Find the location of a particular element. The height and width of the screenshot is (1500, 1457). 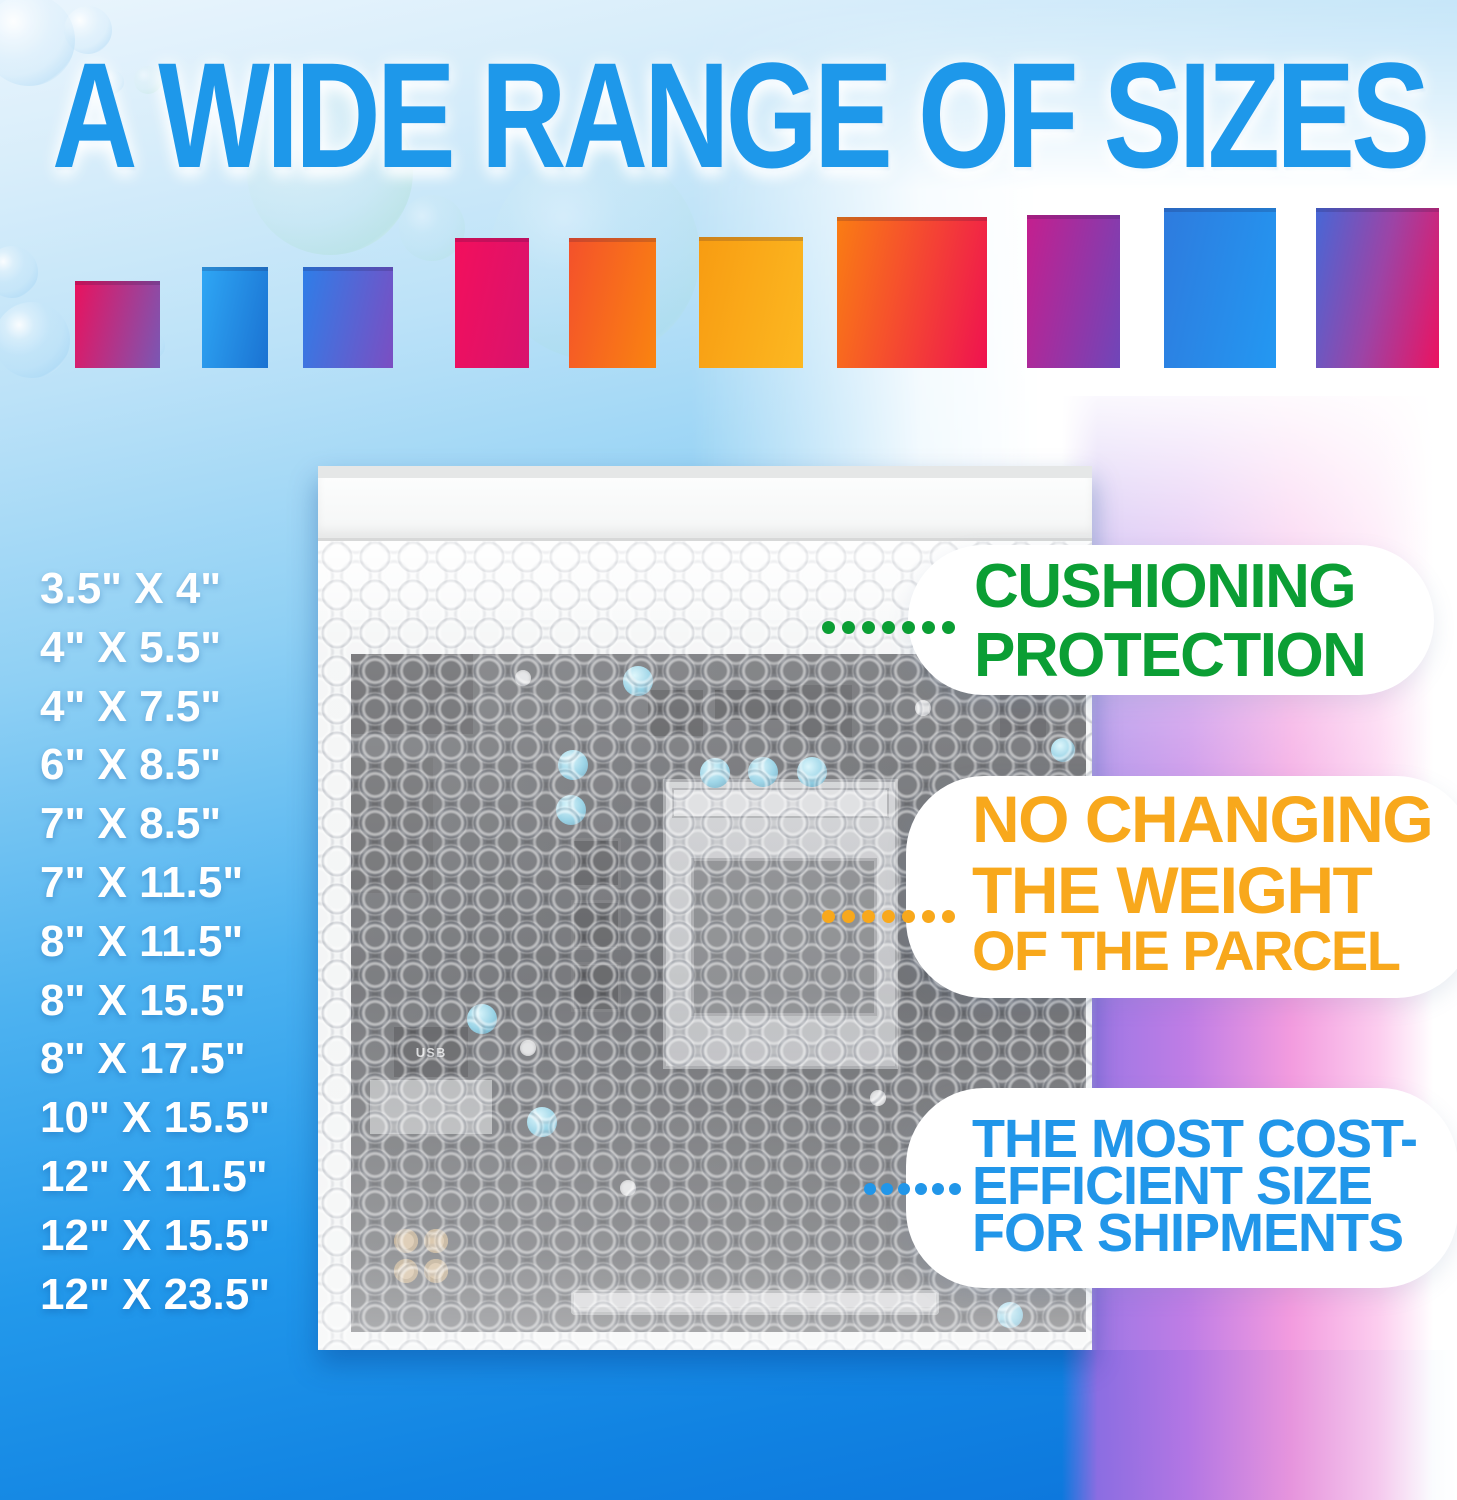

size-item: 7" X 8.5" is located at coordinates (131, 824).